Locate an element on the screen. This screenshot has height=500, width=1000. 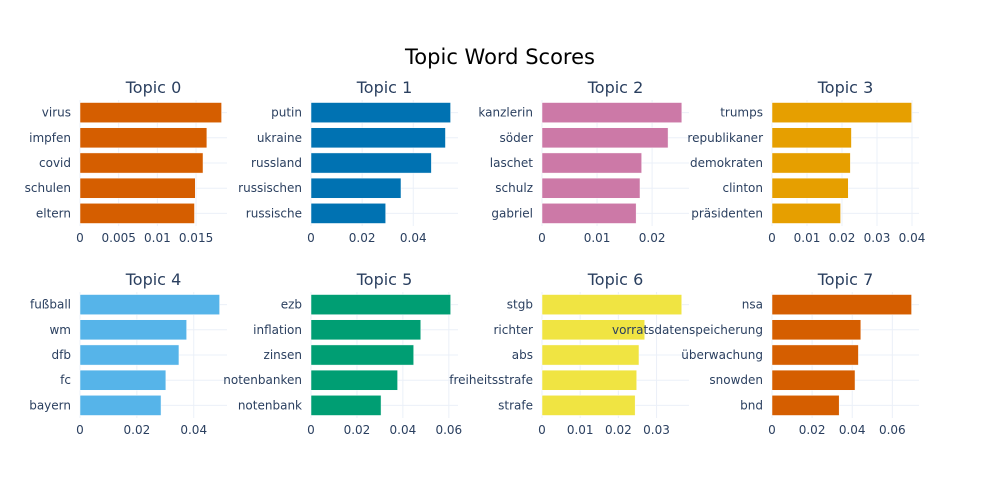
category-label: söder is located at coordinates (516, 138).